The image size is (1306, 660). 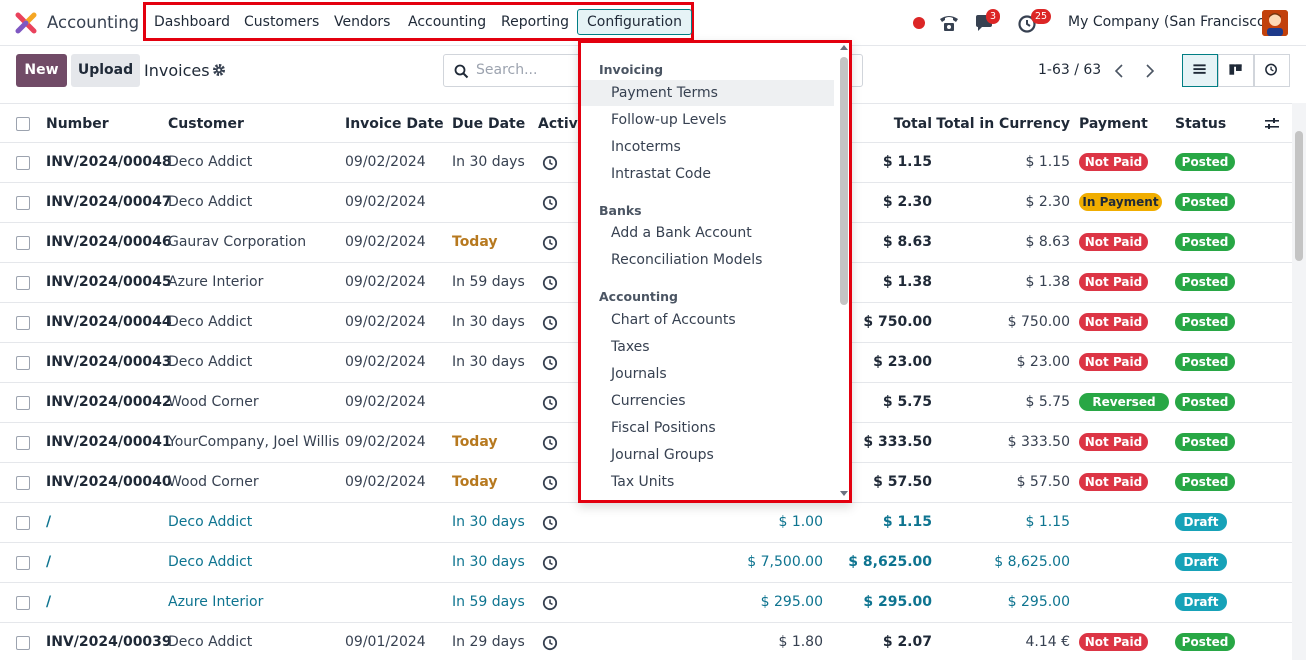 What do you see at coordinates (77, 124) in the screenshot?
I see `col-number: Number` at bounding box center [77, 124].